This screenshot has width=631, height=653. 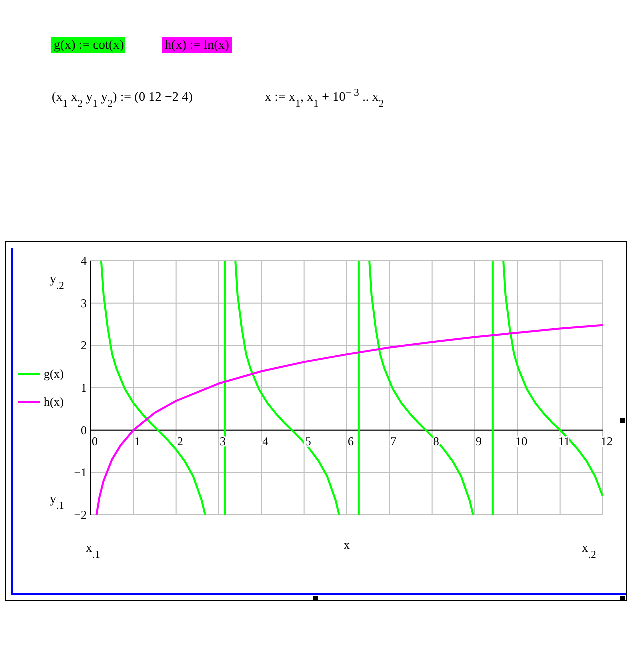 What do you see at coordinates (347, 545) in the screenshot?
I see `x-axis-title: x` at bounding box center [347, 545].